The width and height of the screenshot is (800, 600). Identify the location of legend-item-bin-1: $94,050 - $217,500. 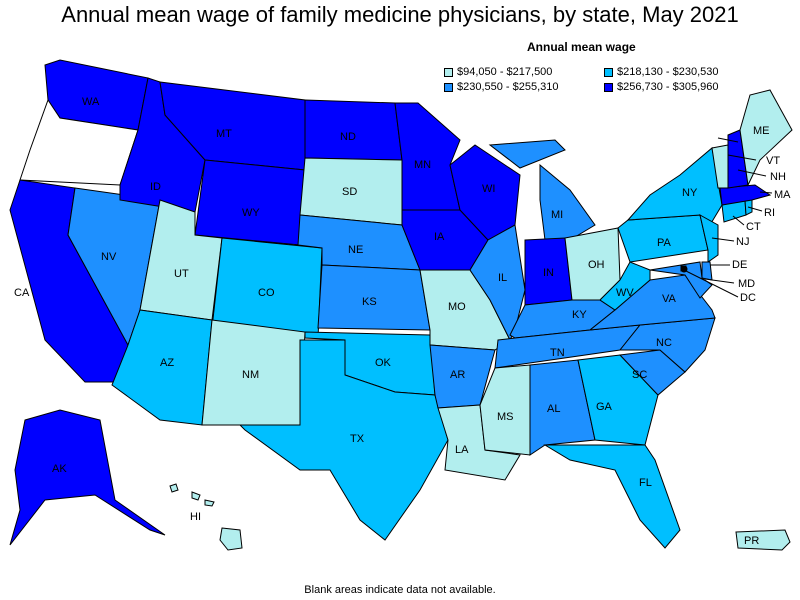
(498, 72).